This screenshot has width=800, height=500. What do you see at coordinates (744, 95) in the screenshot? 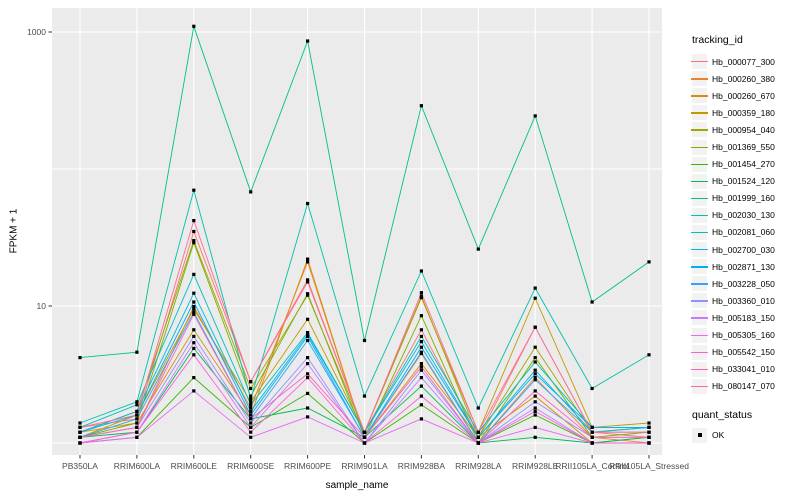
I see `legend-item-Hb_000260_670: Hb_000260_670` at bounding box center [744, 95].